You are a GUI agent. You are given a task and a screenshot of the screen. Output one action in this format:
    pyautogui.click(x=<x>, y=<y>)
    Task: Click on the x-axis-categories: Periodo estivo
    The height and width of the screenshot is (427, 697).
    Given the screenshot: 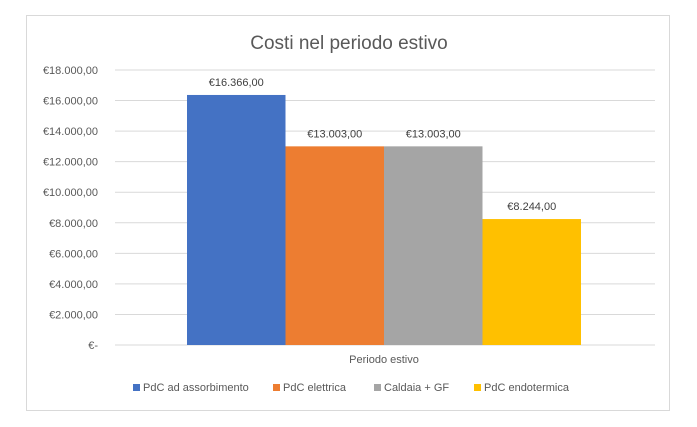 What is the action you would take?
    pyautogui.click(x=384, y=360)
    